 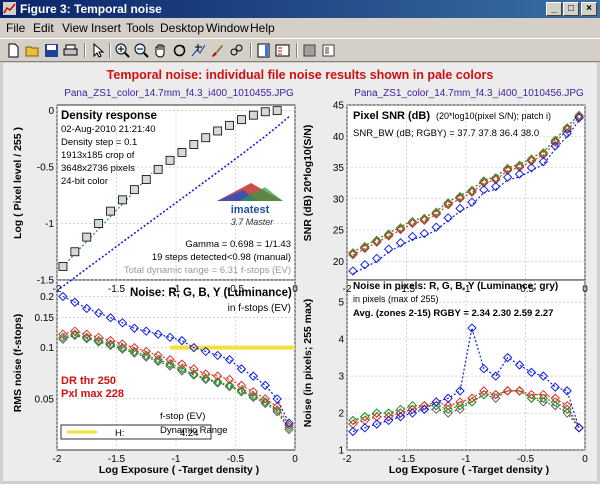 I want to click on select-arrow-icon, so click(x=97, y=50).